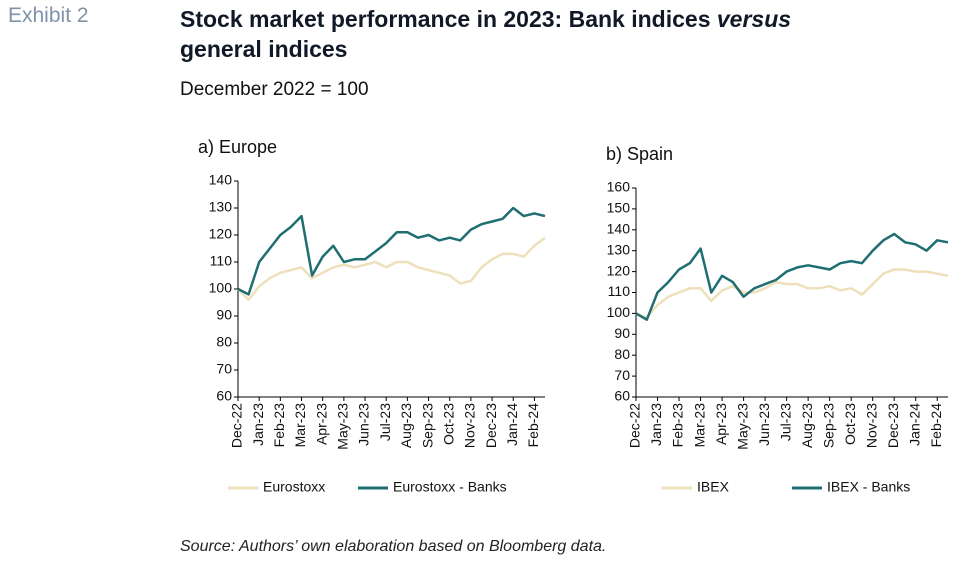 The width and height of the screenshot is (969, 562). Describe the element at coordinates (274, 89) in the screenshot. I see `subtitle: December 2022 = 100` at that location.